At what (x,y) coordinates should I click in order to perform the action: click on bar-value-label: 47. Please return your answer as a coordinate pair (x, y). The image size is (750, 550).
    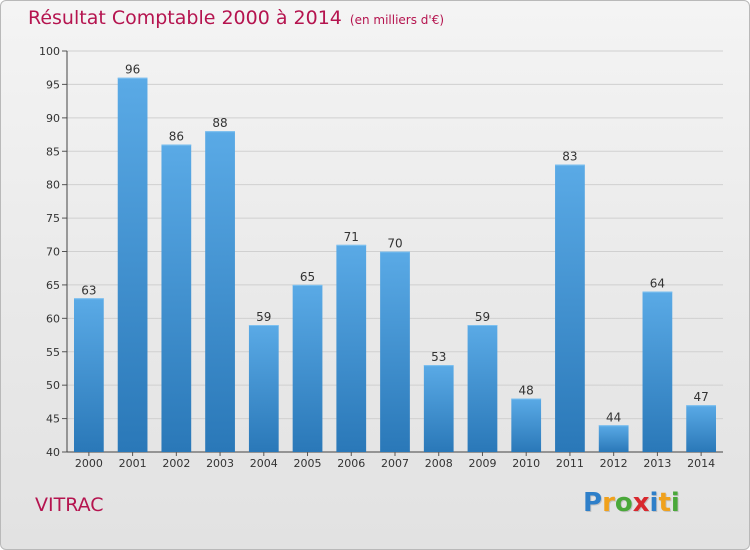
    Looking at the image, I should click on (700, 397).